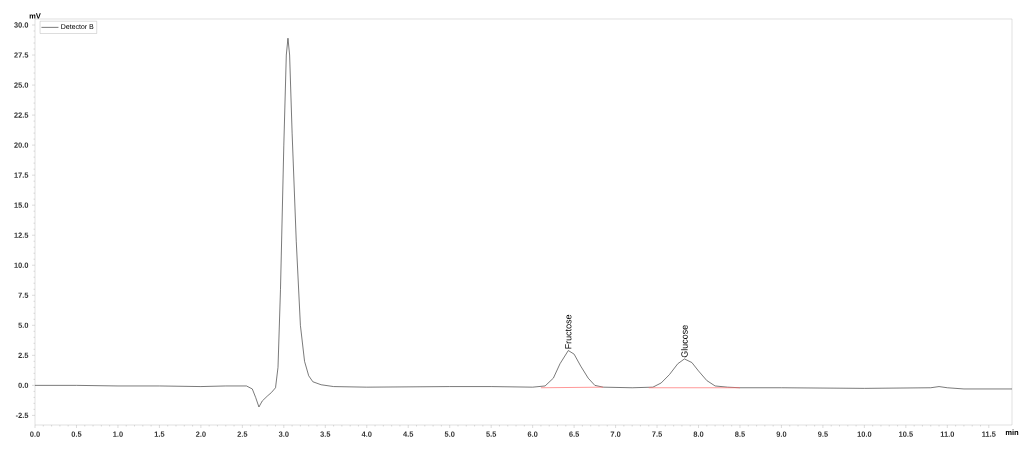 Image resolution: width=1024 pixels, height=449 pixels. What do you see at coordinates (568, 331) in the screenshot?
I see `annotation: Fructose` at bounding box center [568, 331].